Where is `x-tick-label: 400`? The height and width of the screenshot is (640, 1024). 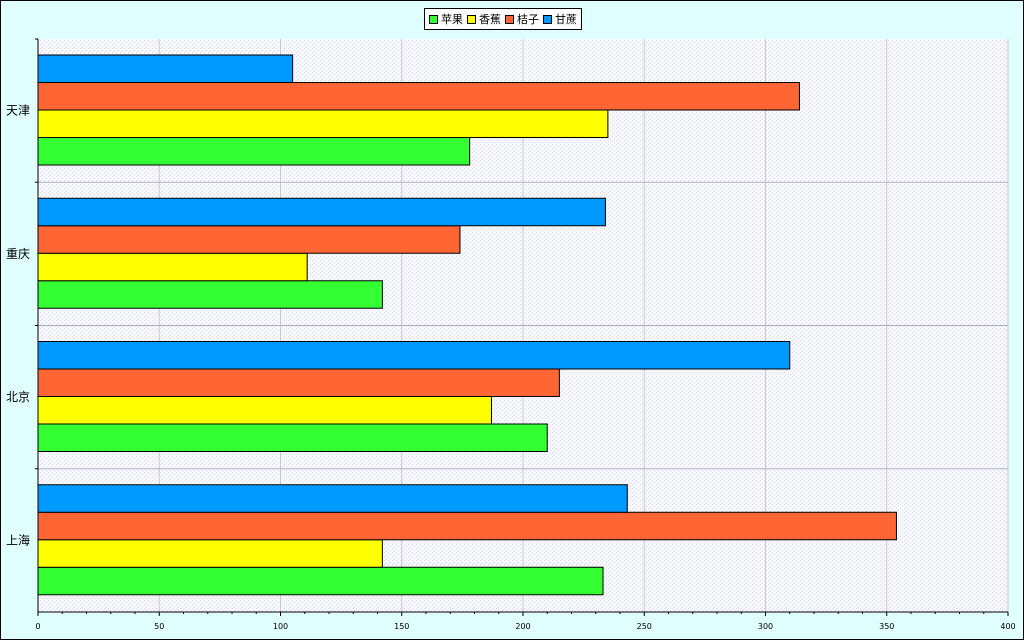 x-tick-label: 400 is located at coordinates (1007, 626).